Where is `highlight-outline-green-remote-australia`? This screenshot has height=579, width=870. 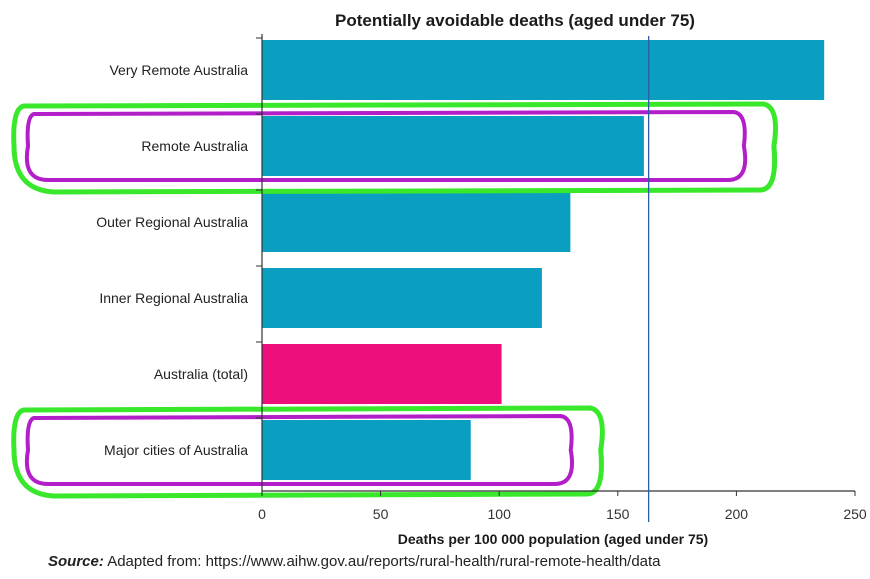 highlight-outline-green-remote-australia is located at coordinates (395, 148).